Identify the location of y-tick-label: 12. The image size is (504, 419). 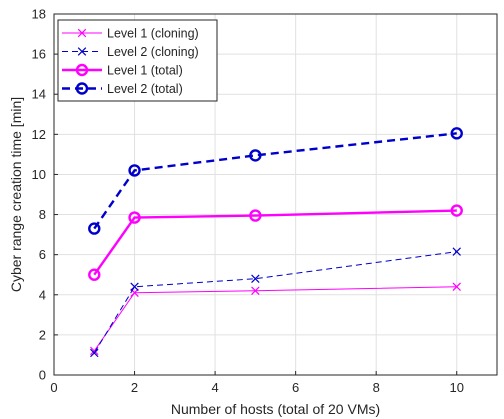
(39, 134).